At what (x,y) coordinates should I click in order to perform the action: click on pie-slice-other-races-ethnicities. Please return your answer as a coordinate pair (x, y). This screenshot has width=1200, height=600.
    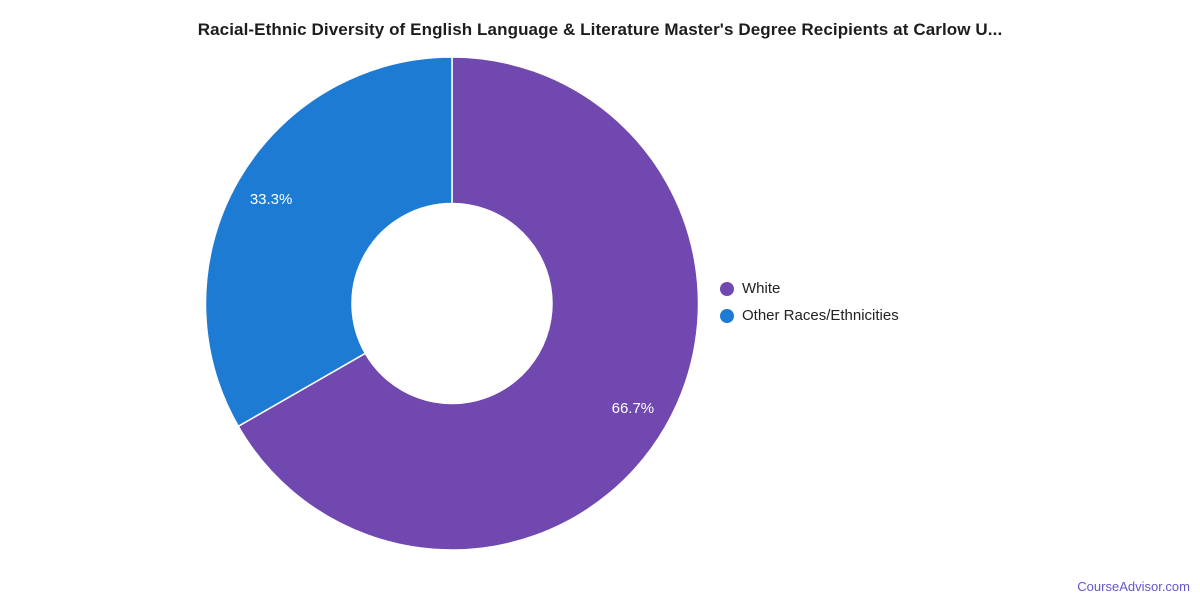
    Looking at the image, I should click on (328, 242).